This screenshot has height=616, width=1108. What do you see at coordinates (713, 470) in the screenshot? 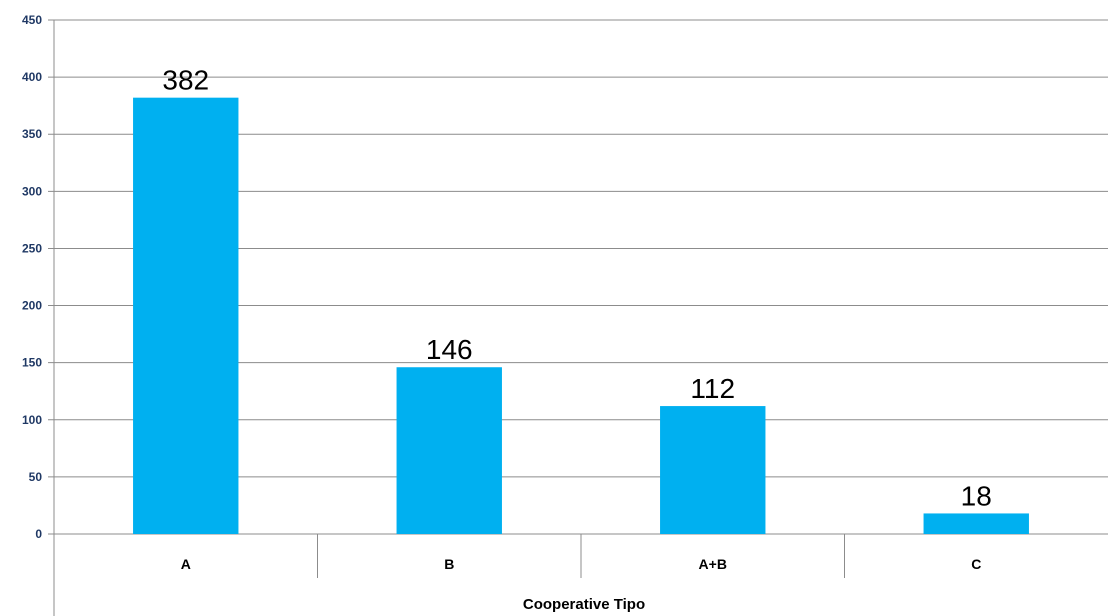
I see `bar-A+B` at bounding box center [713, 470].